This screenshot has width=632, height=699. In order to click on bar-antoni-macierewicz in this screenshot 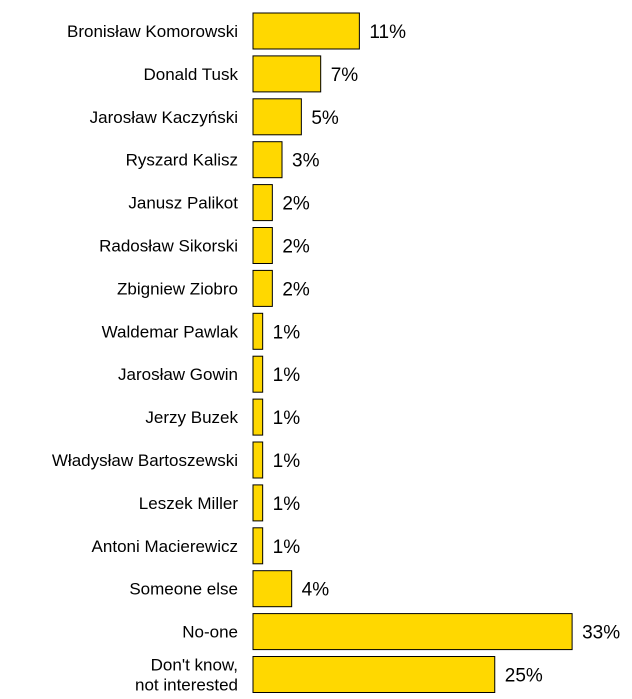, I will do `click(258, 546)`.